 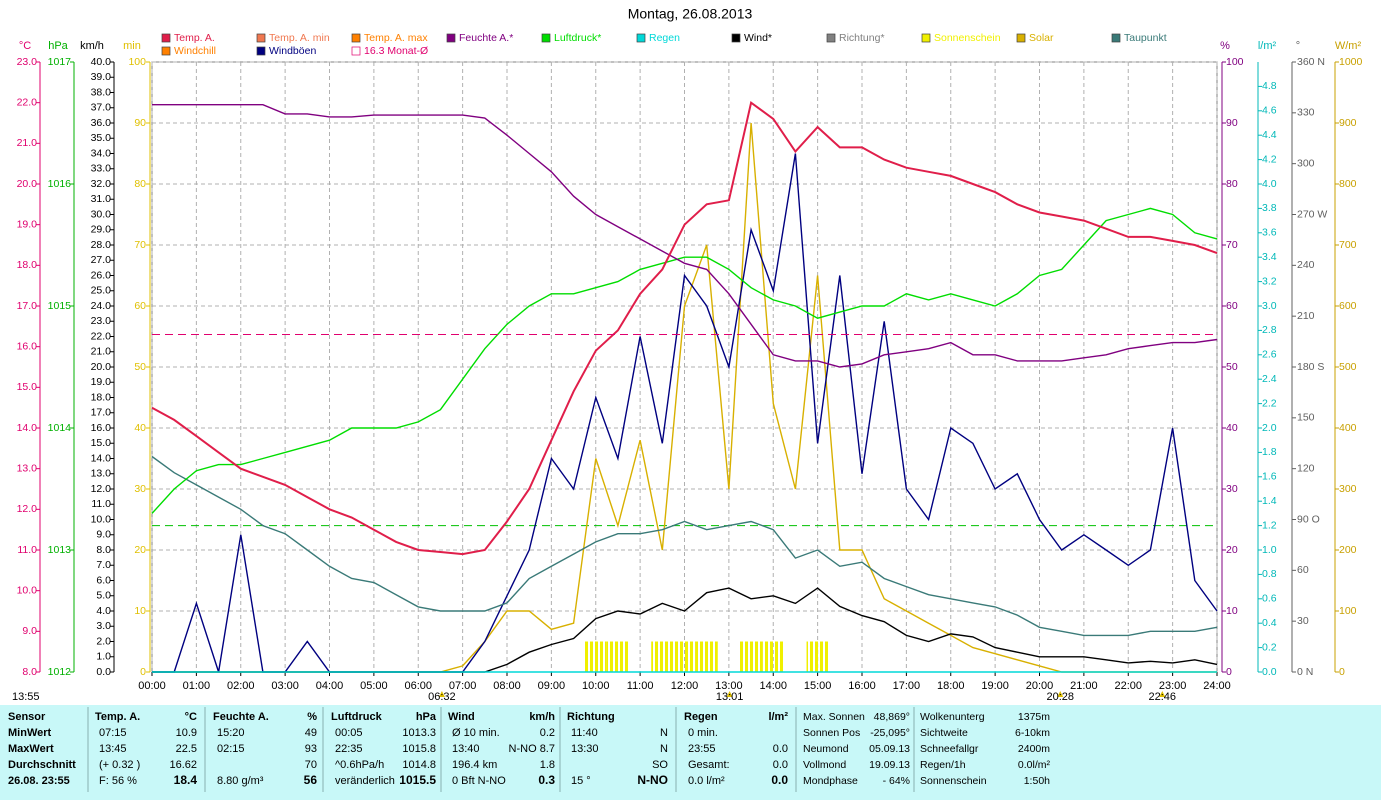 What do you see at coordinates (830, 781) in the screenshot?
I see `info-label: Mondphase` at bounding box center [830, 781].